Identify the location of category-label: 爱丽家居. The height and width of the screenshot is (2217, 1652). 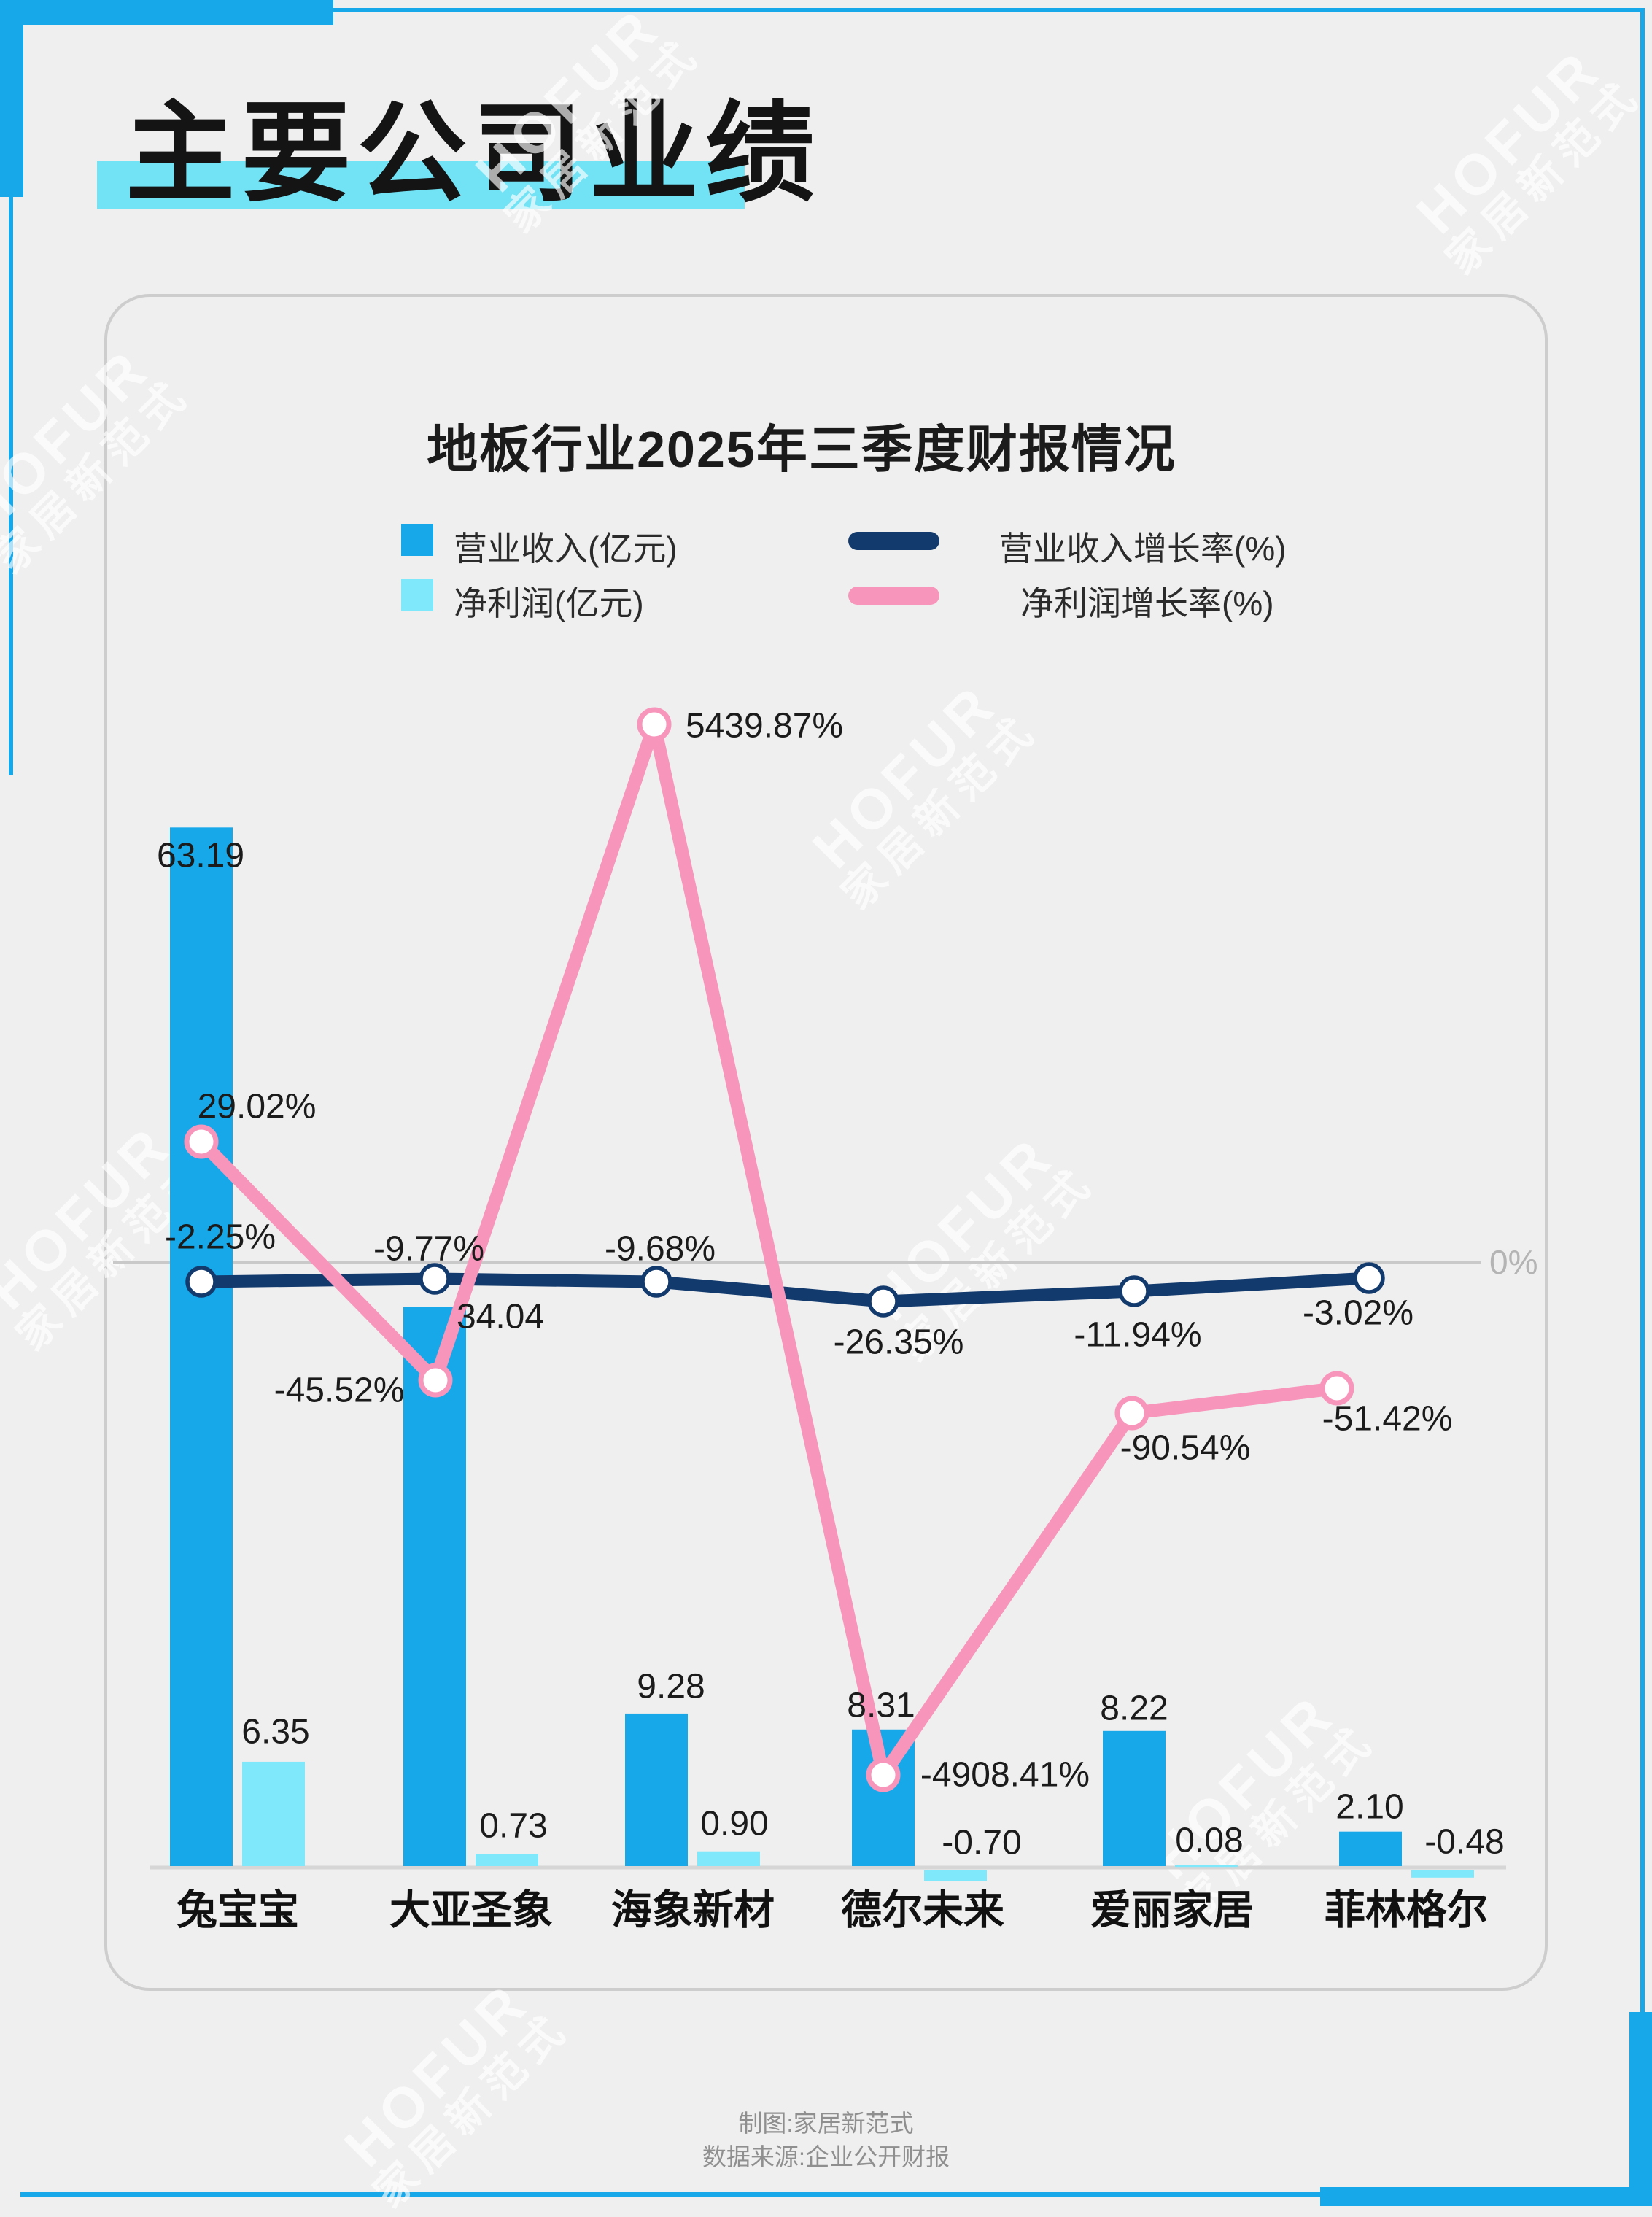
(1172, 1910).